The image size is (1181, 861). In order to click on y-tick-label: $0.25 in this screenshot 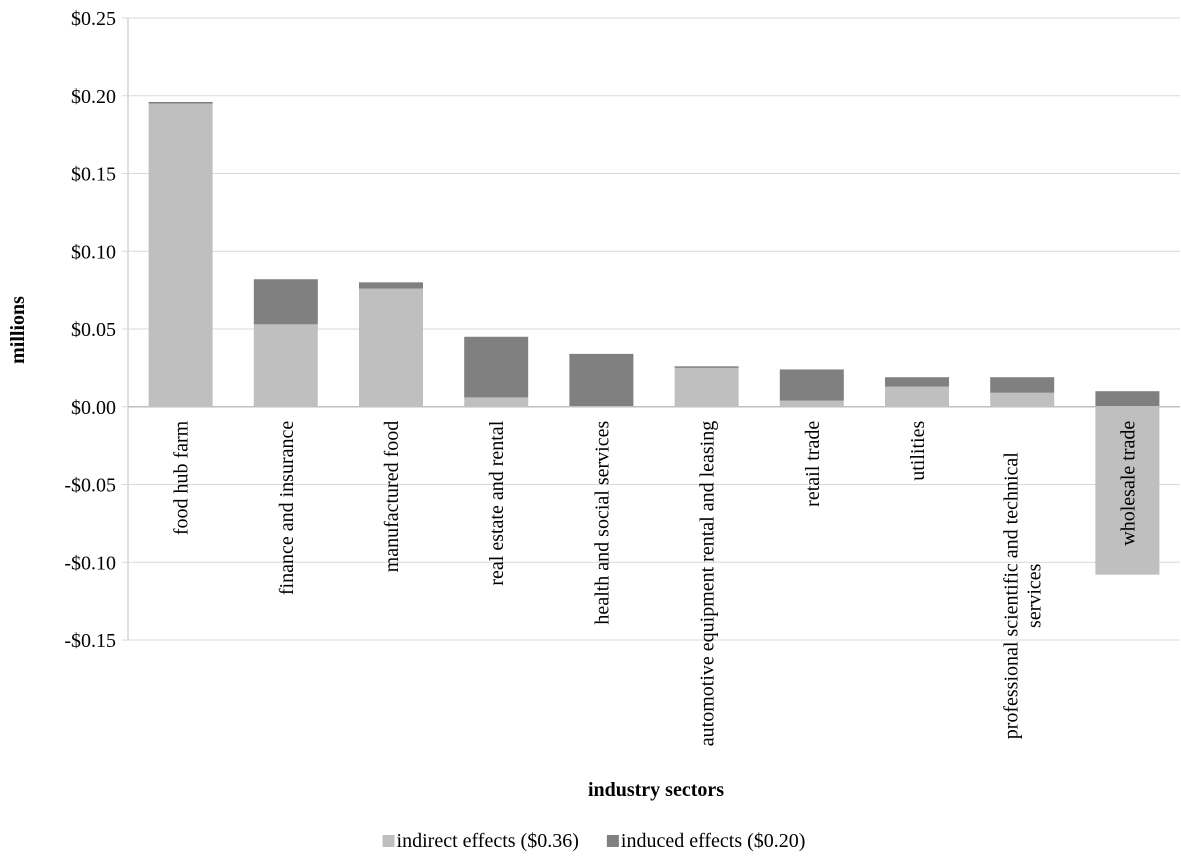, I will do `click(93, 19)`.